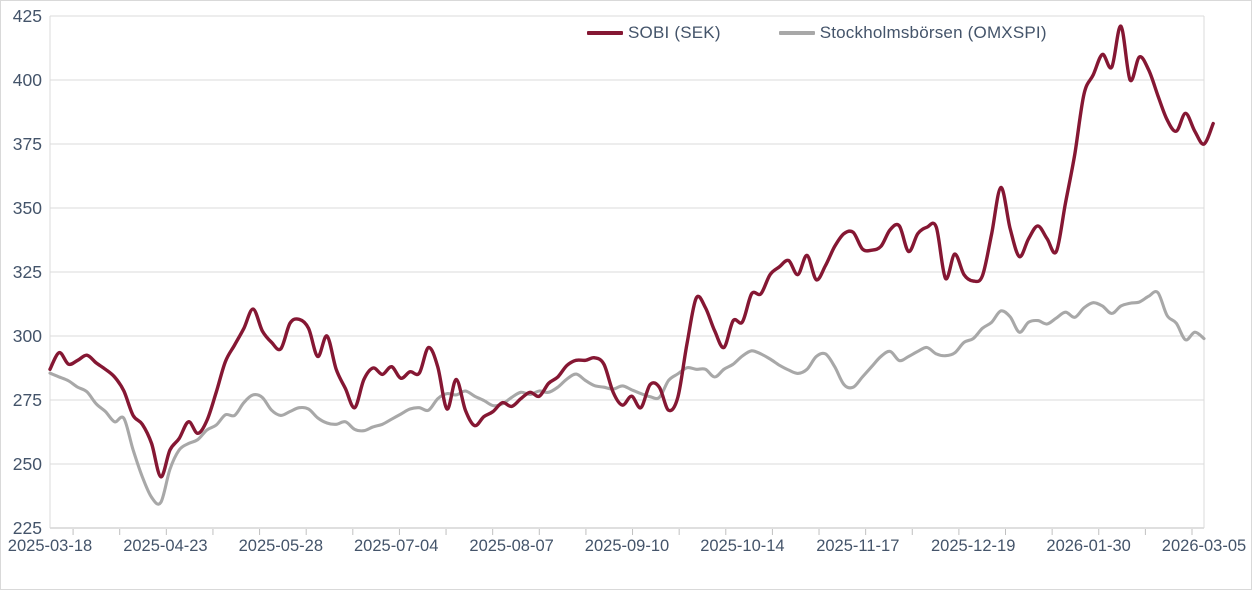  Describe the element at coordinates (27, 16) in the screenshot. I see `y-tick-label: 425` at that location.